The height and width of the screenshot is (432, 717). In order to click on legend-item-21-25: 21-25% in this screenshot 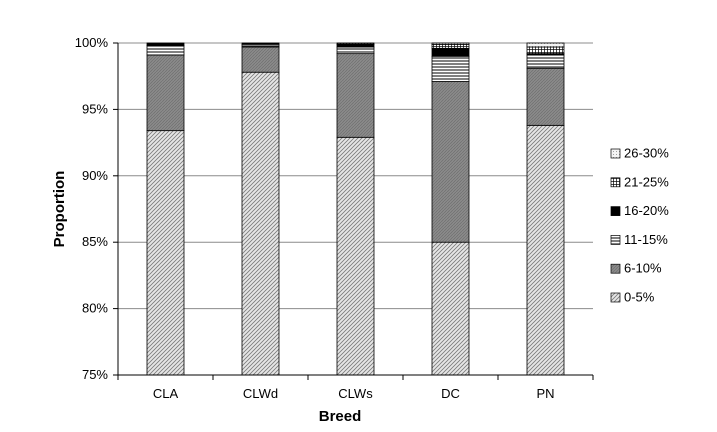, I will do `click(639, 181)`.